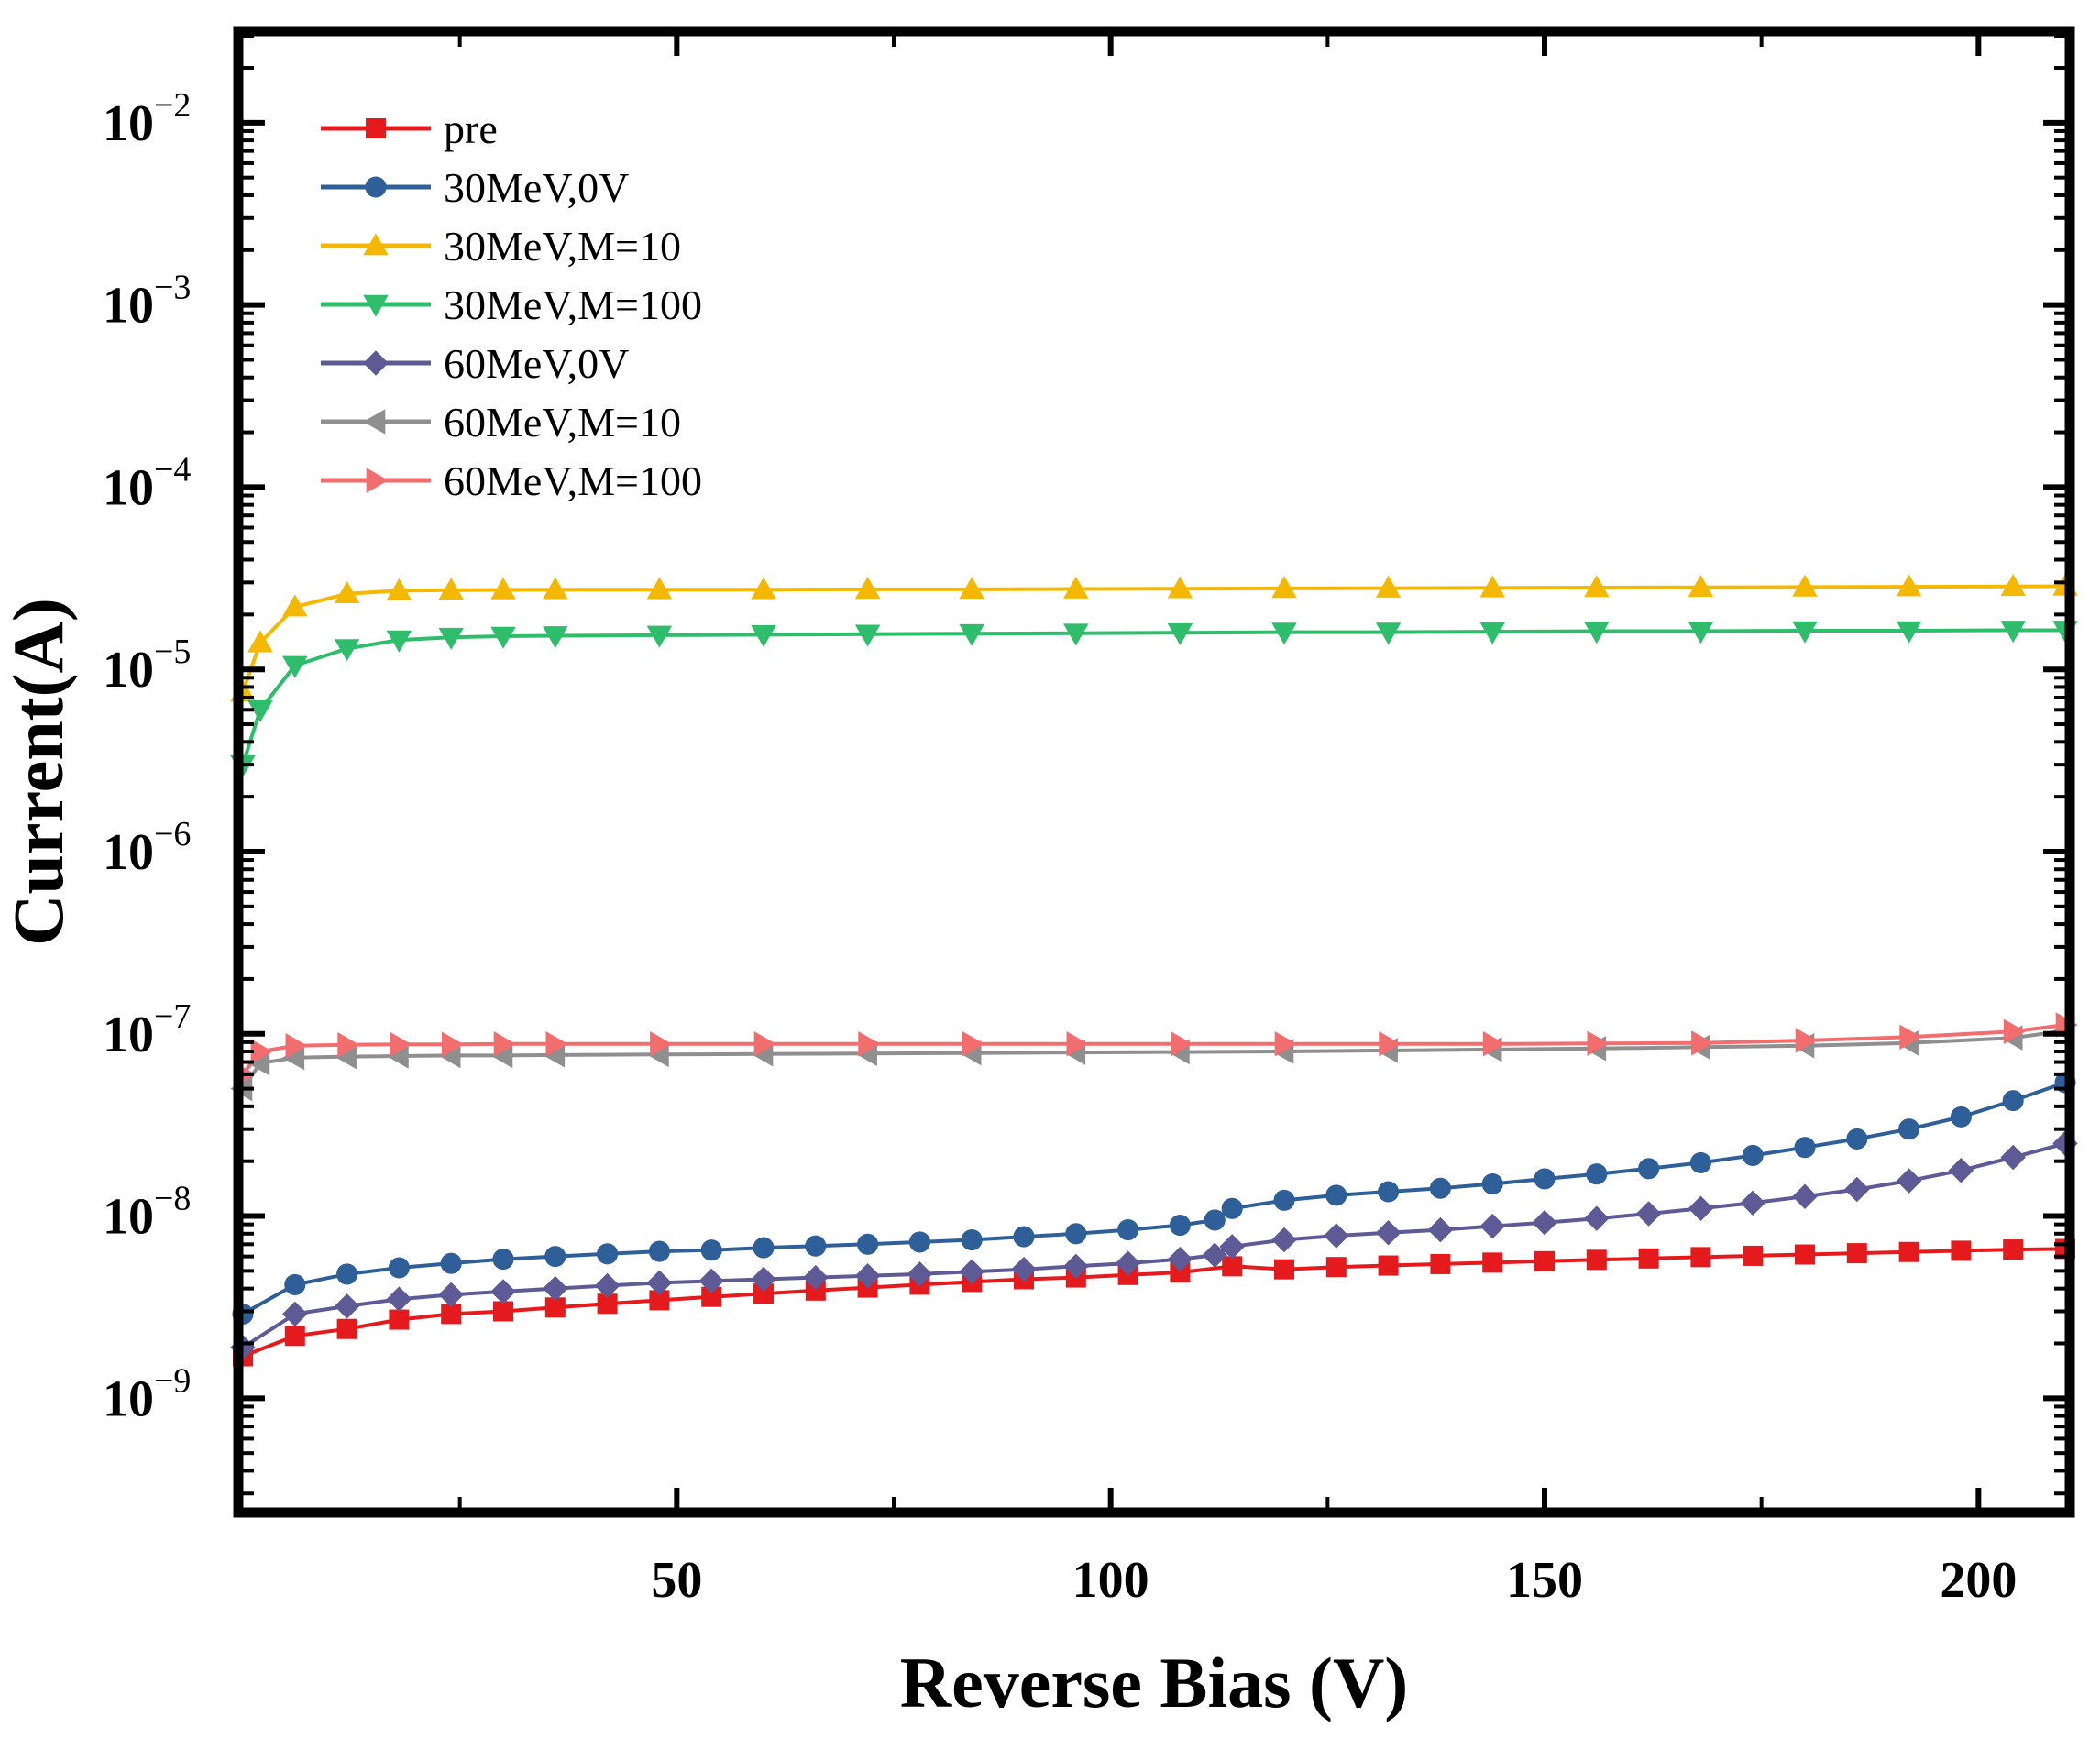  I want to click on x-tick-label: 150, so click(1544, 1580).